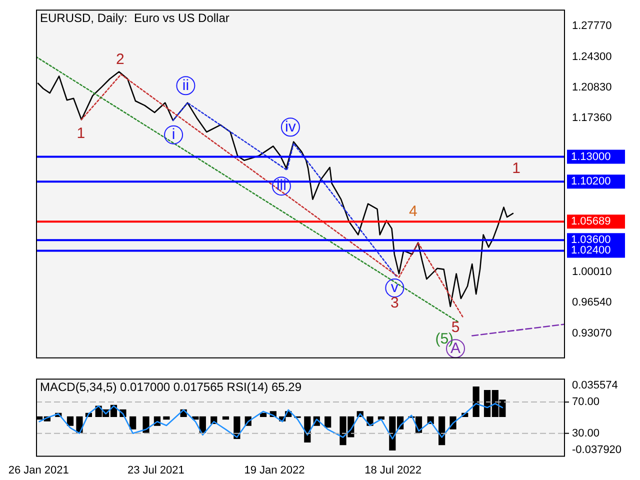  I want to click on y-tick-label: 1.17360, so click(592, 118).